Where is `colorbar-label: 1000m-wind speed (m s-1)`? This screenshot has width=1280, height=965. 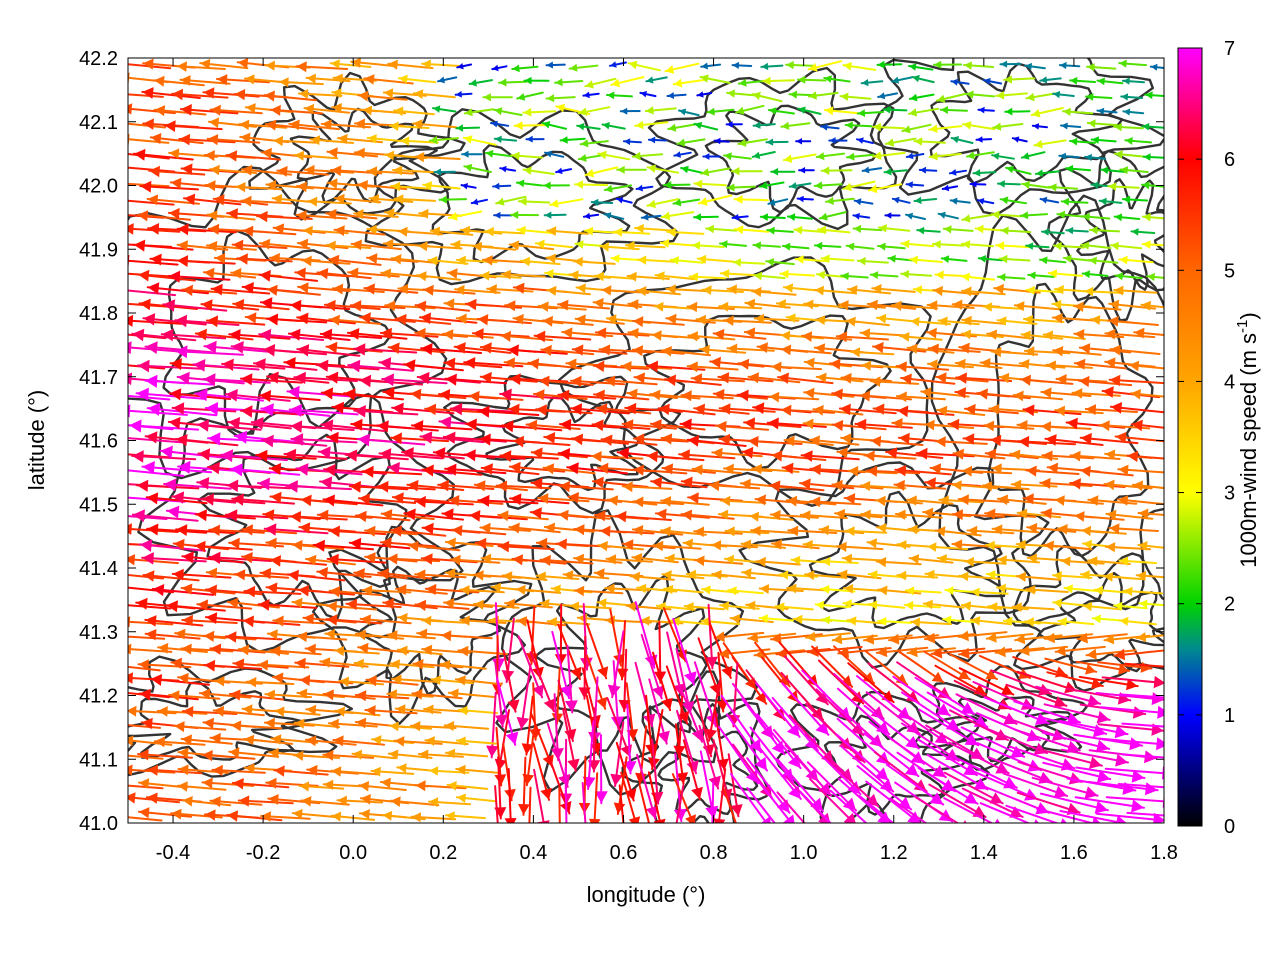 colorbar-label: 1000m-wind speed (m s-1) is located at coordinates (1247, 439).